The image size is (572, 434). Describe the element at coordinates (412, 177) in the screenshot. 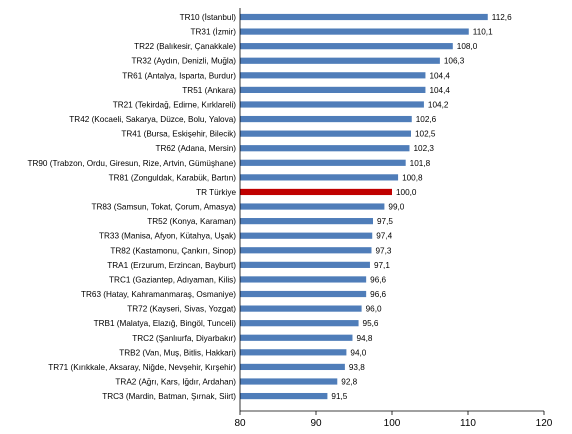

I see `value-label: 100,8` at that location.